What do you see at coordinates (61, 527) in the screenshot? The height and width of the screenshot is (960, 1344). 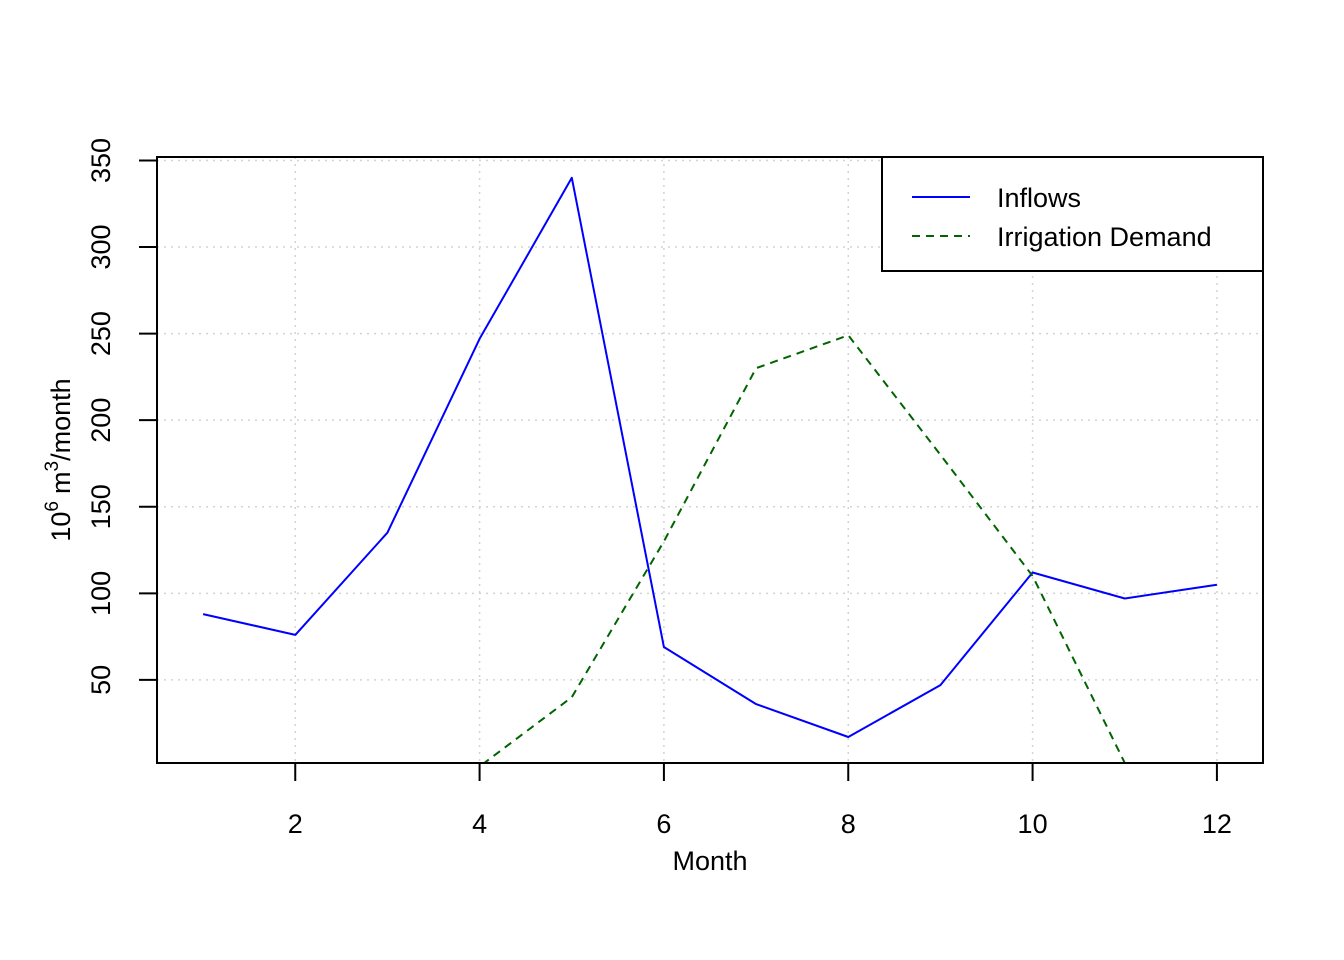 I see `y-axis-title-base: 10` at bounding box center [61, 527].